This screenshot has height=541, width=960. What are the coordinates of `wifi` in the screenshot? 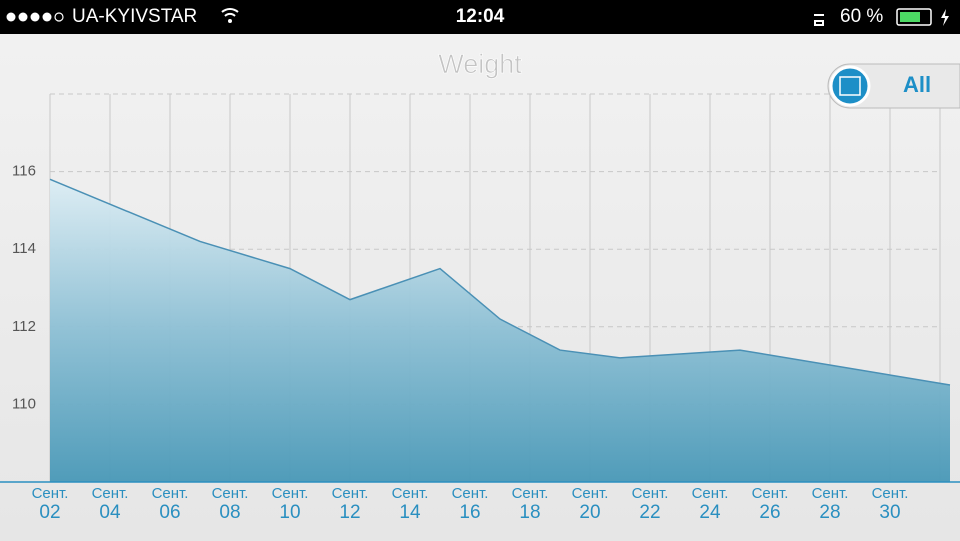 It's located at (230, 12).